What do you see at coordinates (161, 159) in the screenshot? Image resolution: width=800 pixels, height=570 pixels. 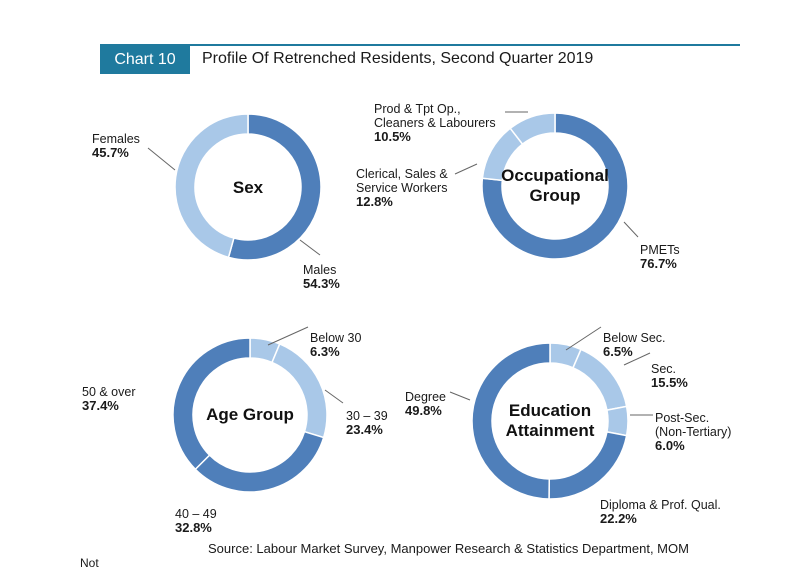 I see `leader-females` at bounding box center [161, 159].